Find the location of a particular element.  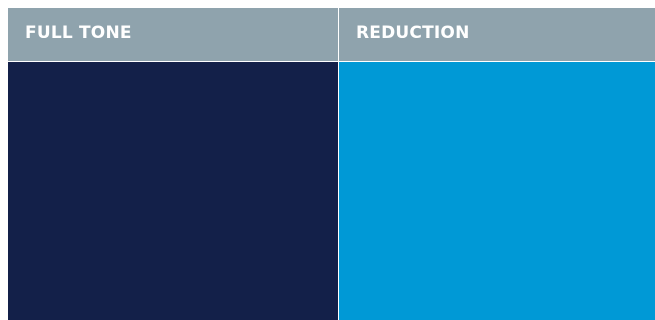

header-divider is located at coordinates (331, 61).